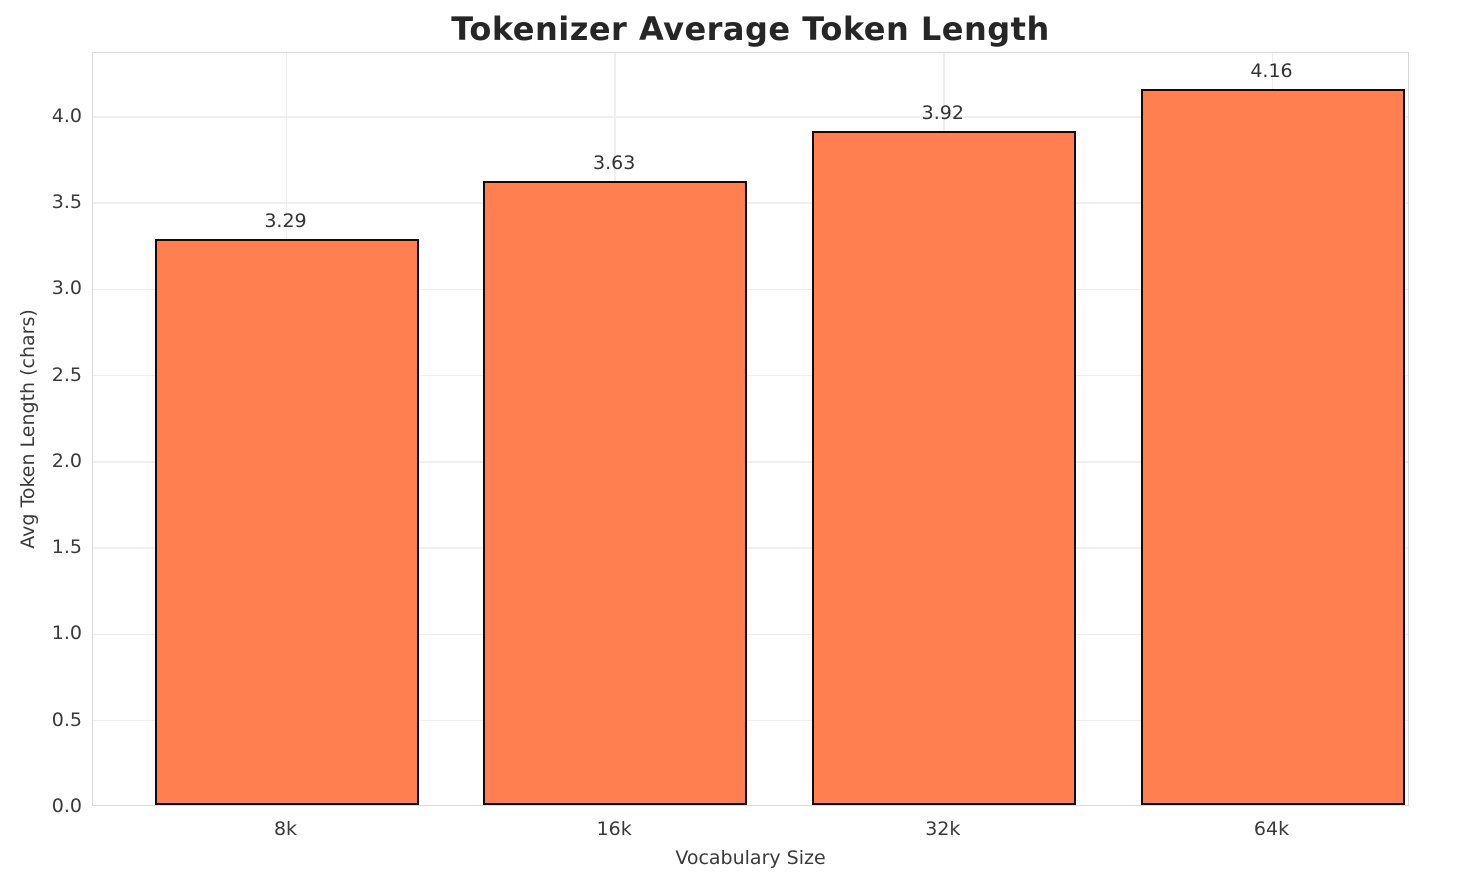 This screenshot has width=1484, height=885. What do you see at coordinates (1271, 829) in the screenshot?
I see `x-tick-label: 64k` at bounding box center [1271, 829].